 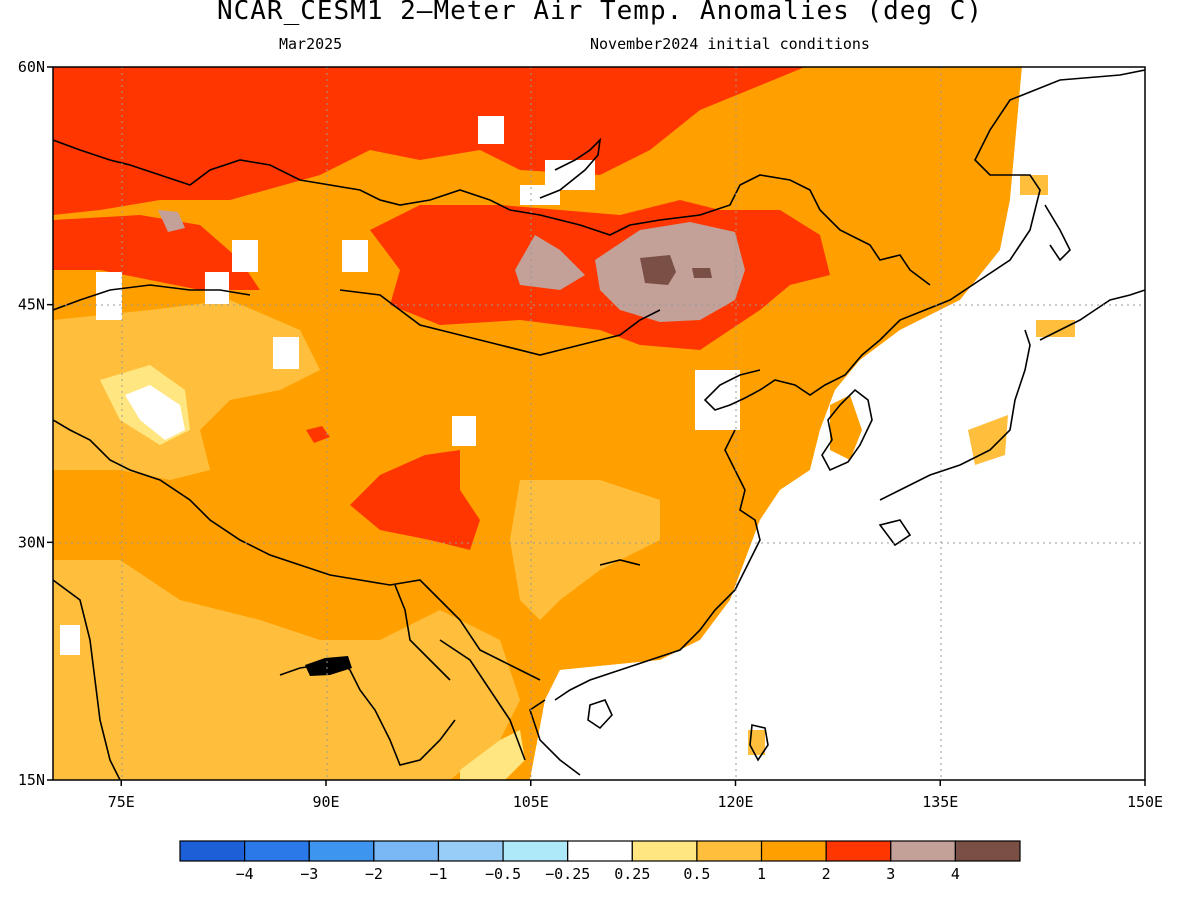 What do you see at coordinates (318, 434) in the screenshot?
I see `land-anomaly-2to3-small` at bounding box center [318, 434].